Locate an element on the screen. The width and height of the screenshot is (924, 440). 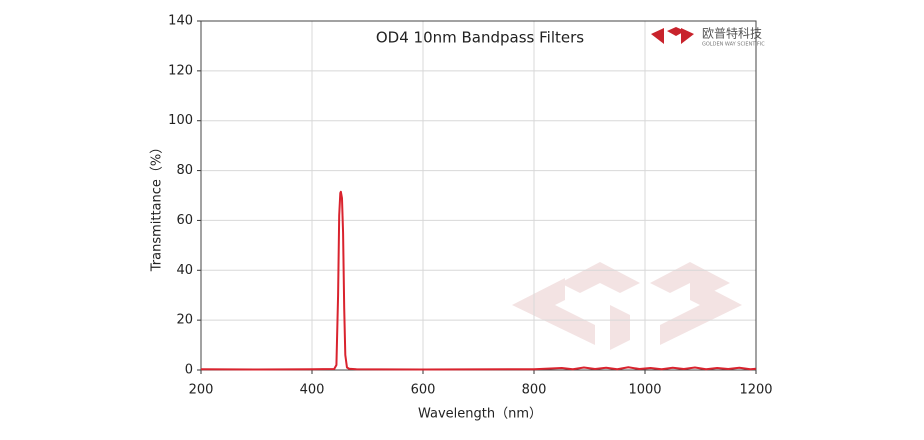
logo: 欧普特科技 GOLDEN WAY SCIENTIFIC is located at coordinates (708, 37).